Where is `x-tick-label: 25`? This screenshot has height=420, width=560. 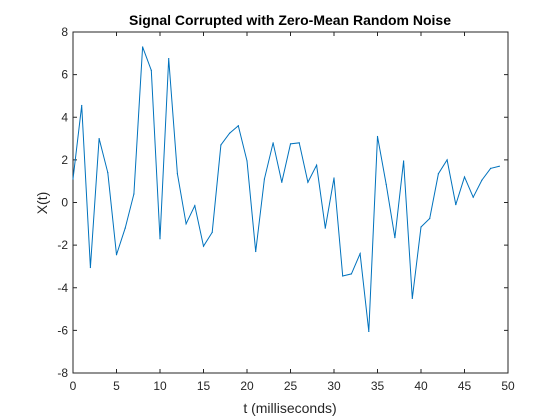 x-tick-label: 25 is located at coordinates (291, 386).